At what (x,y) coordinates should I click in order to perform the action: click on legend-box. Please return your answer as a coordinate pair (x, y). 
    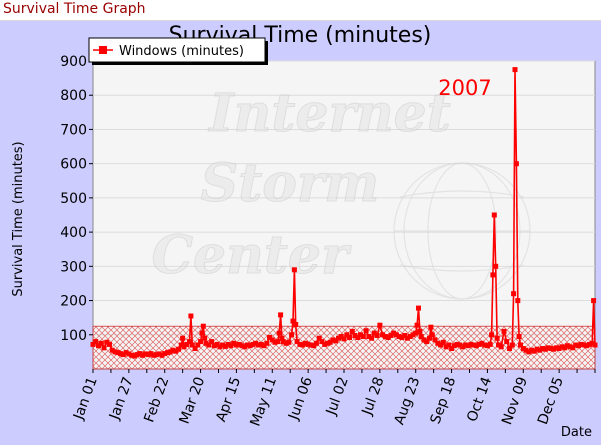
    Looking at the image, I should click on (177, 50).